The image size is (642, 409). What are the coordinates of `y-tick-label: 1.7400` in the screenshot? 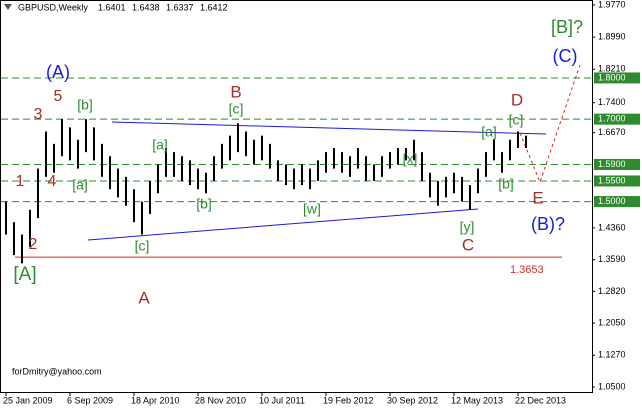 It's located at (612, 102).